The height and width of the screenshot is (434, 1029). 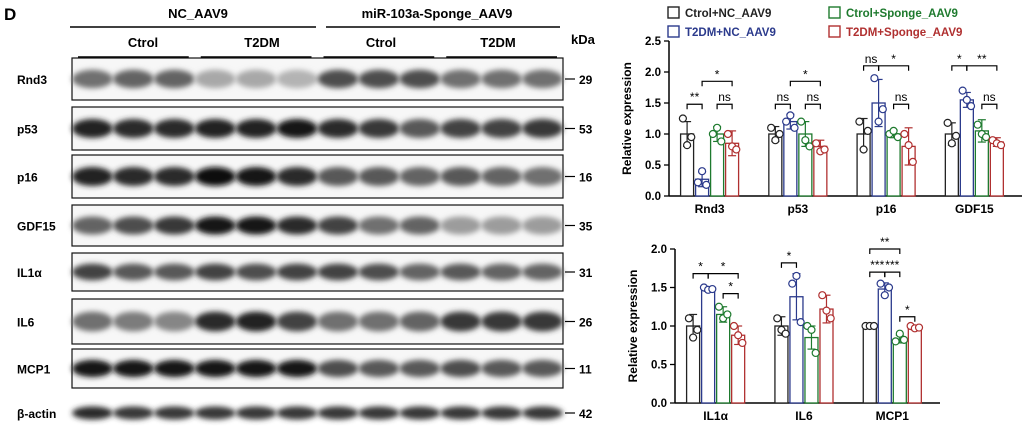 What do you see at coordinates (710, 209) in the screenshot?
I see `x-category-label: Rnd3` at bounding box center [710, 209].